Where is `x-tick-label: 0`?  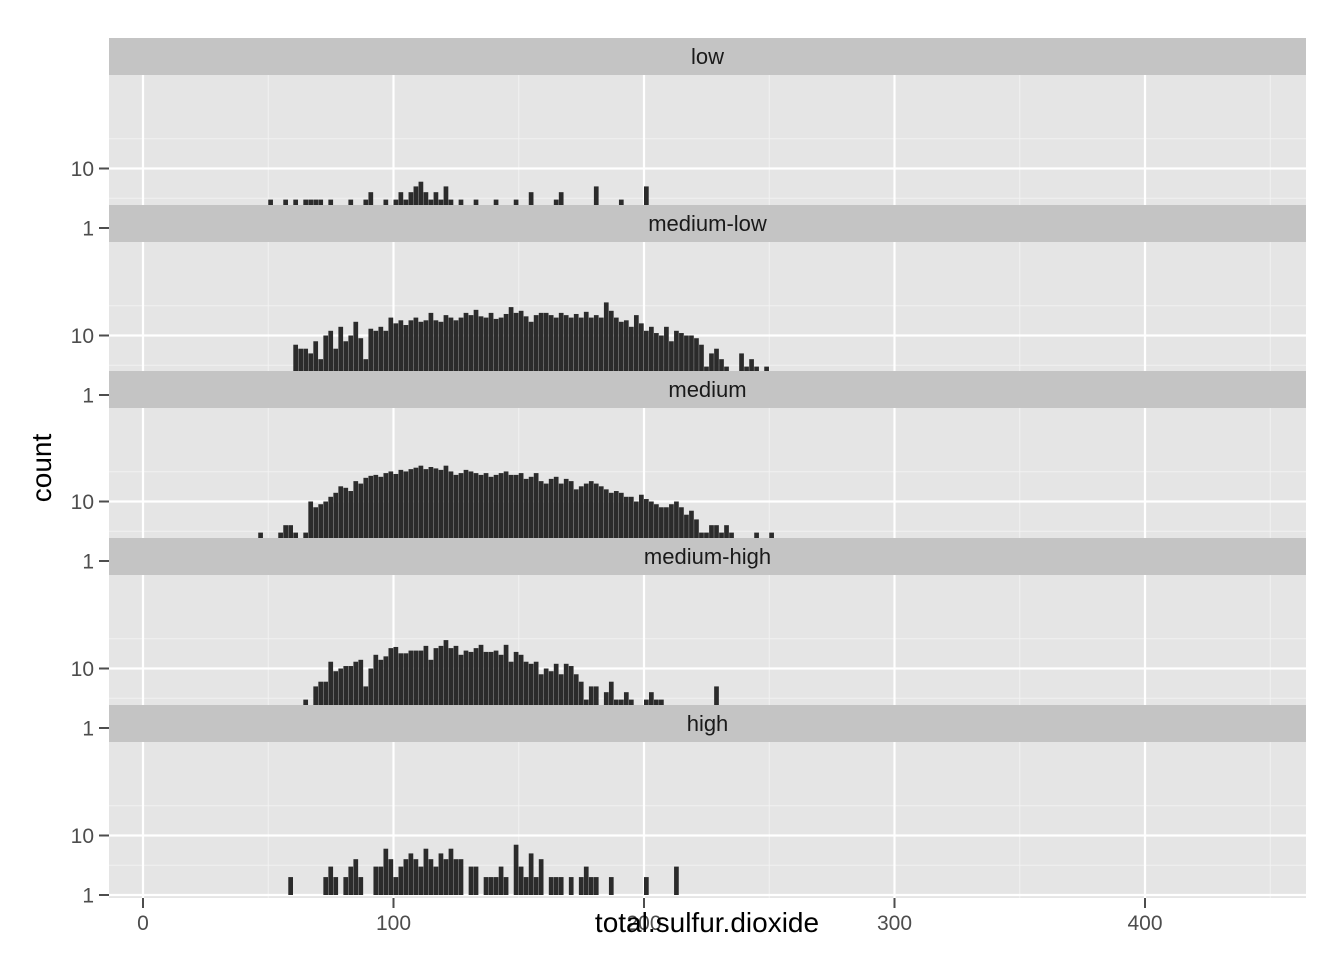 x-tick-label: 0 is located at coordinates (143, 923).